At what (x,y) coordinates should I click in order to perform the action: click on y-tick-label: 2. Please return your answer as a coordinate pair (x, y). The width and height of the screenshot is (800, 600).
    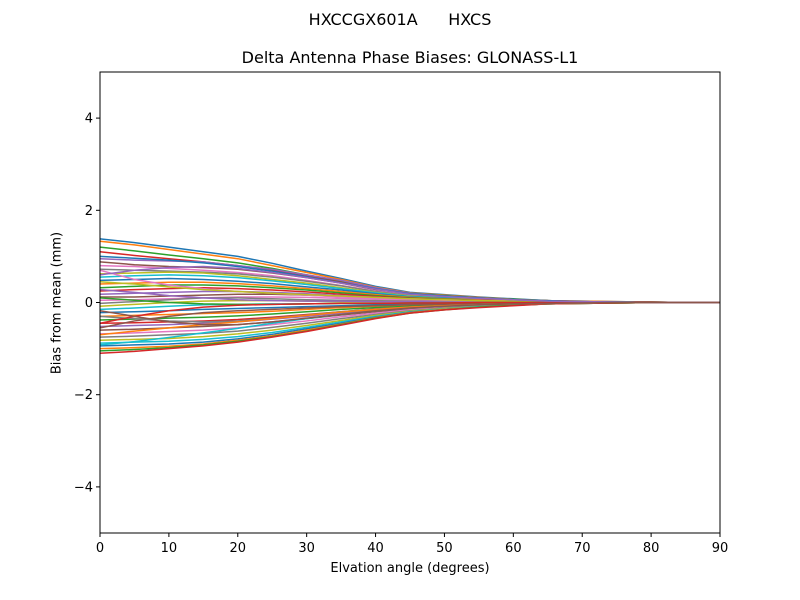
    Looking at the image, I should click on (89, 211).